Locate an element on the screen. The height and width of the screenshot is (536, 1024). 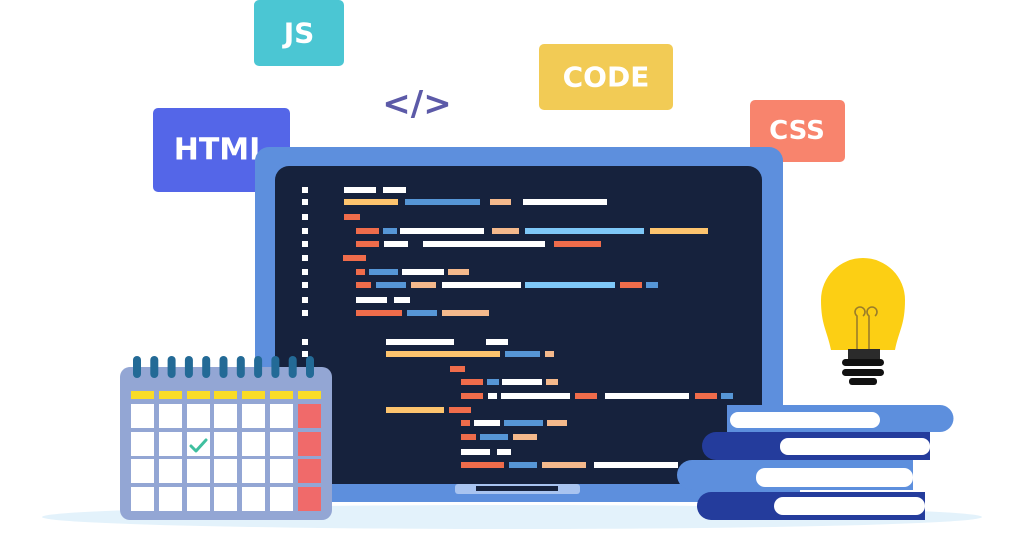
code-symbol: </> is located at coordinates (416, 104).